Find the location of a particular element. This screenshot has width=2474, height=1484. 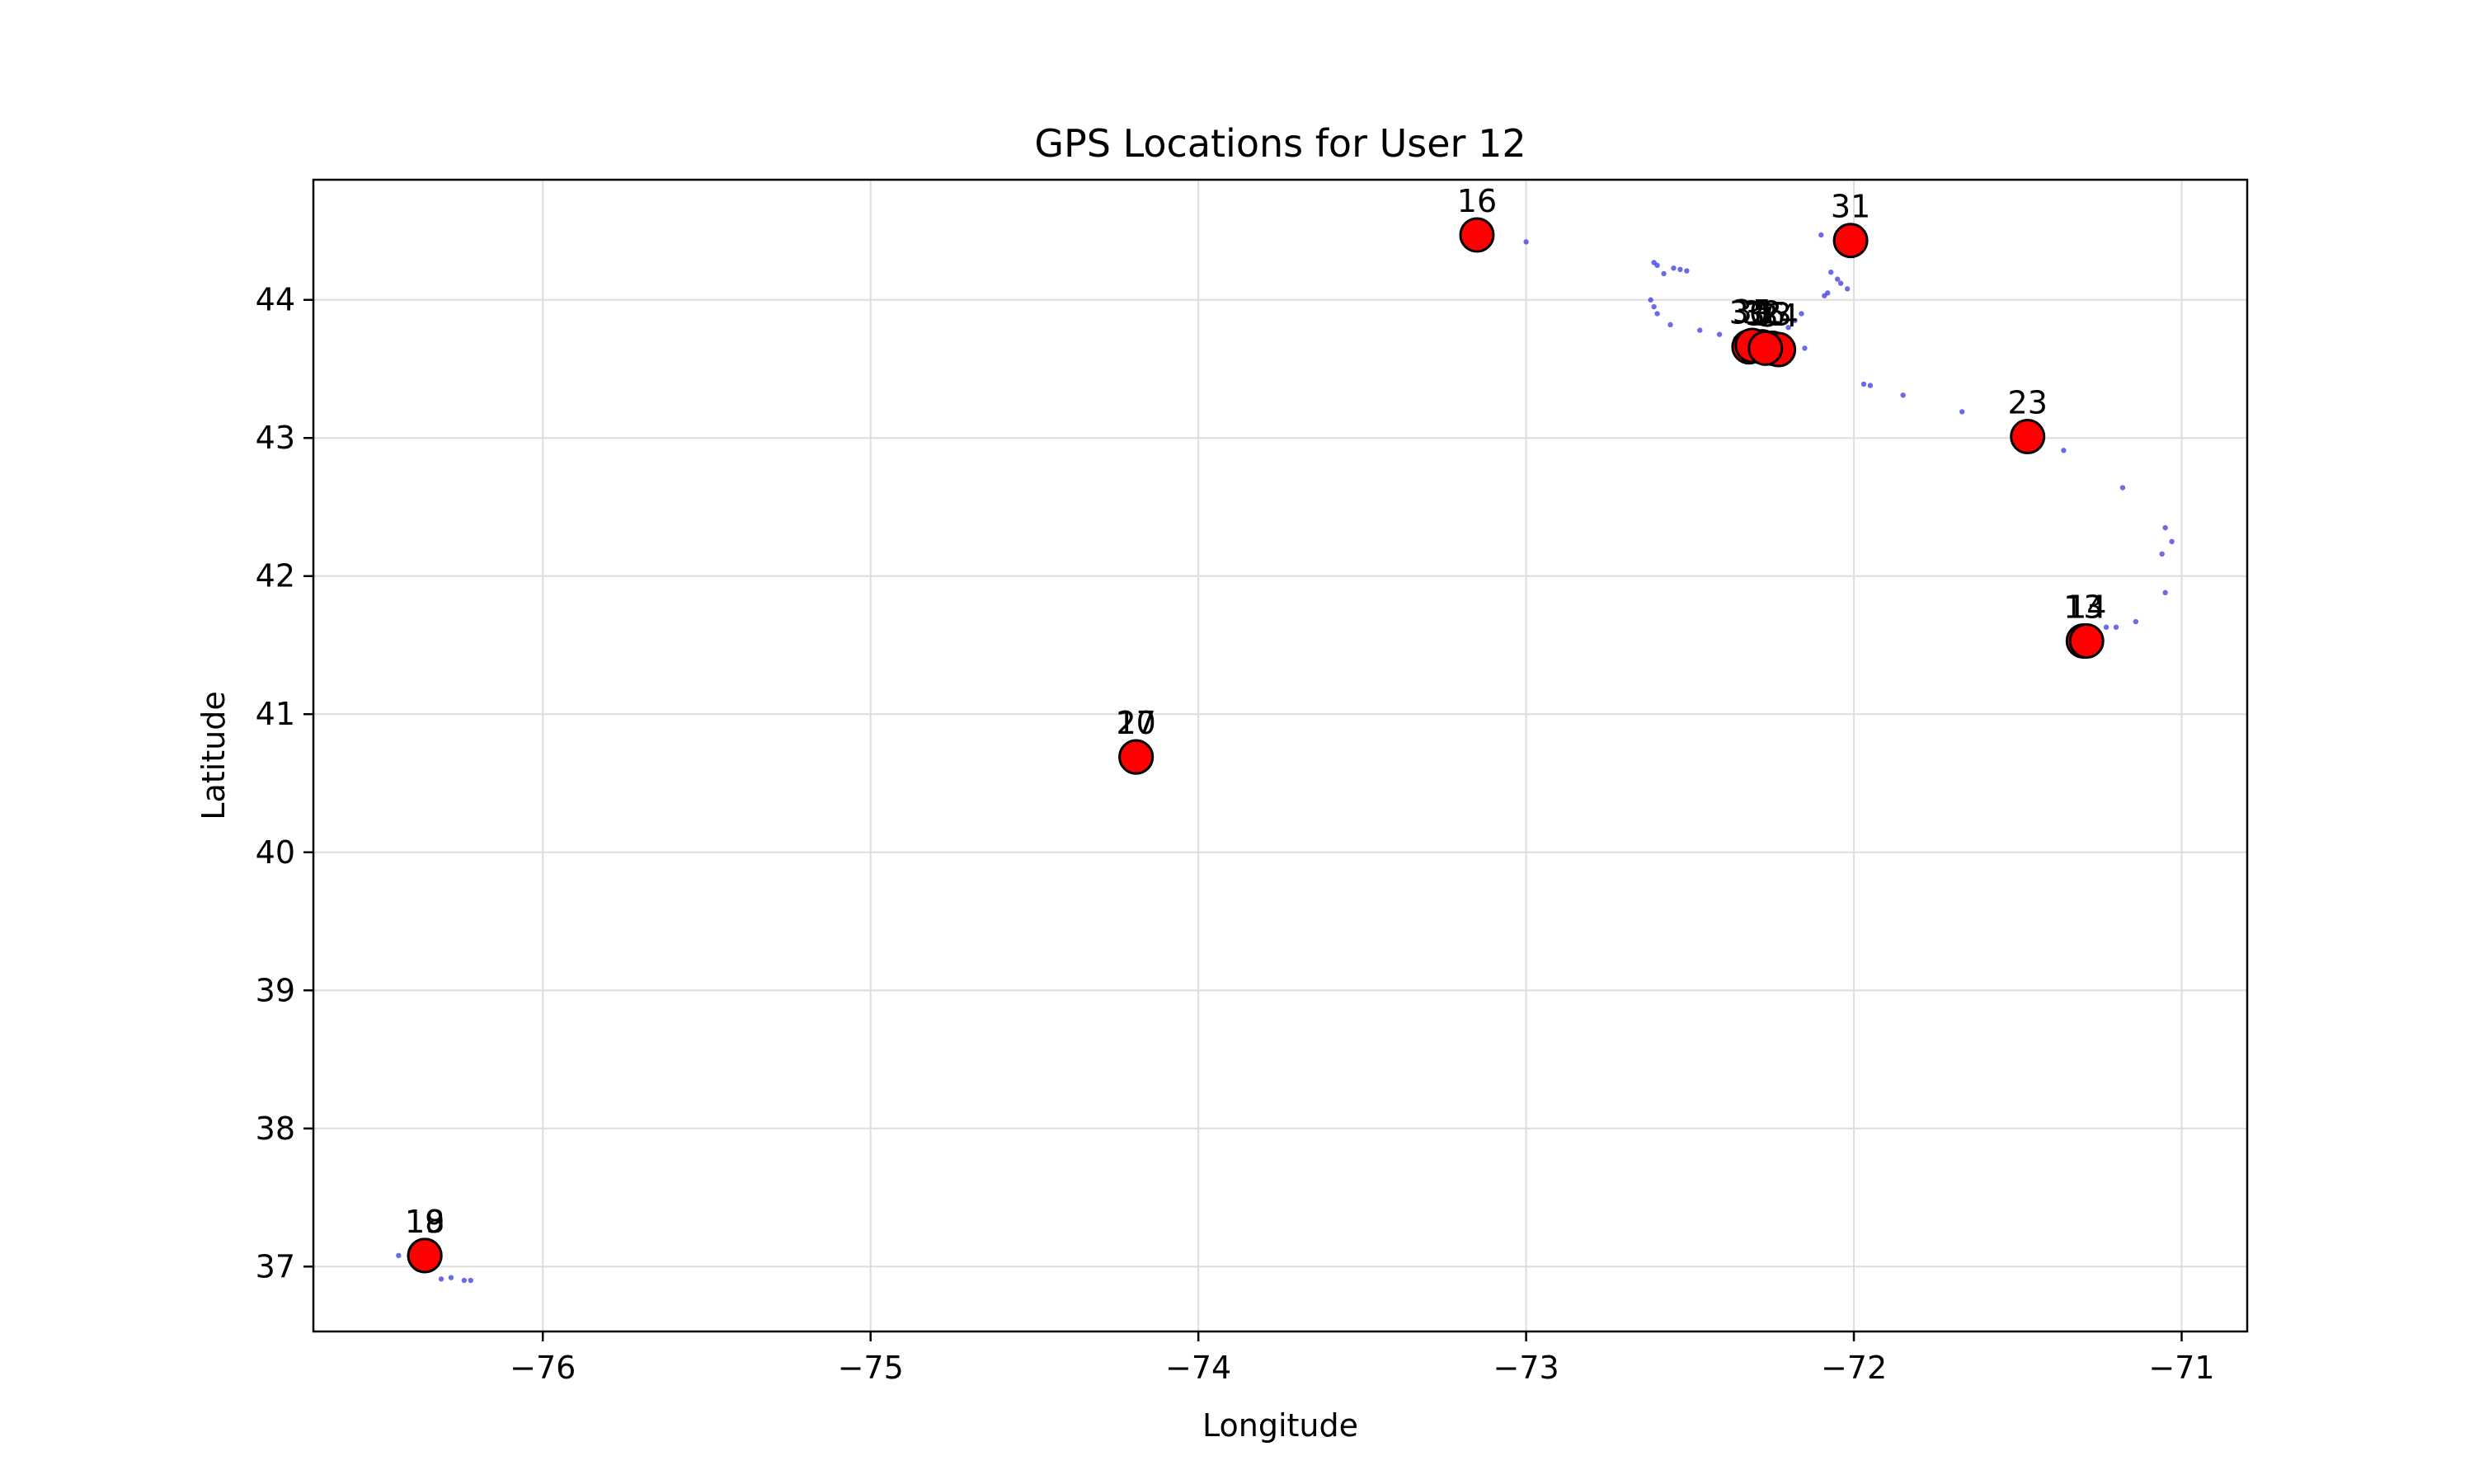

marker-label: 13 is located at coordinates (2083, 607).